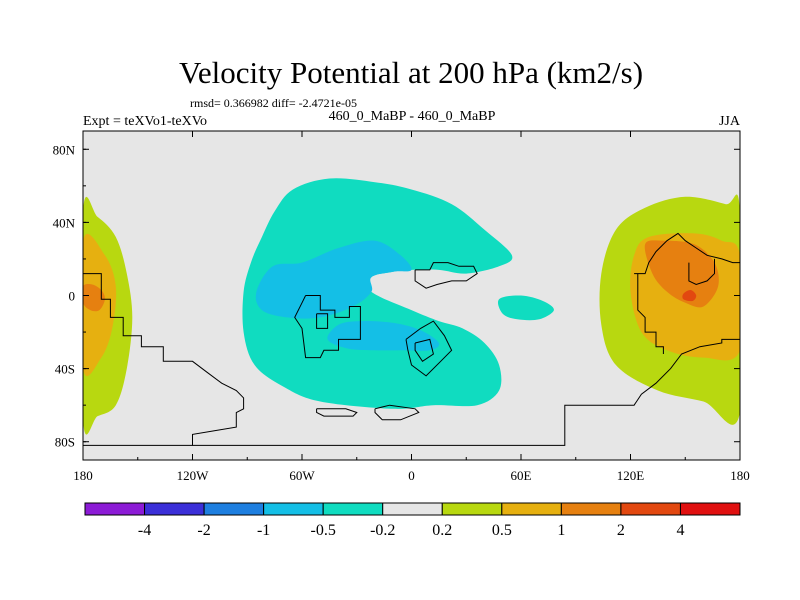  What do you see at coordinates (383, 336) in the screenshot?
I see `contour-region-south-atlantic-core` at bounding box center [383, 336].